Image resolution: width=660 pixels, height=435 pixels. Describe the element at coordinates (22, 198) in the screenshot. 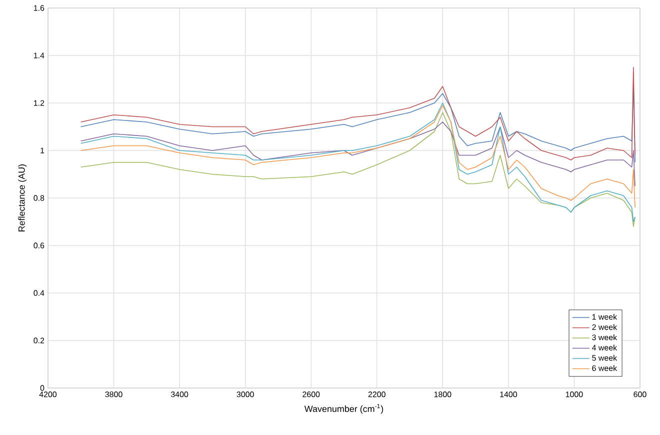

I see `y-axis-title: Reflectance (AU)` at that location.